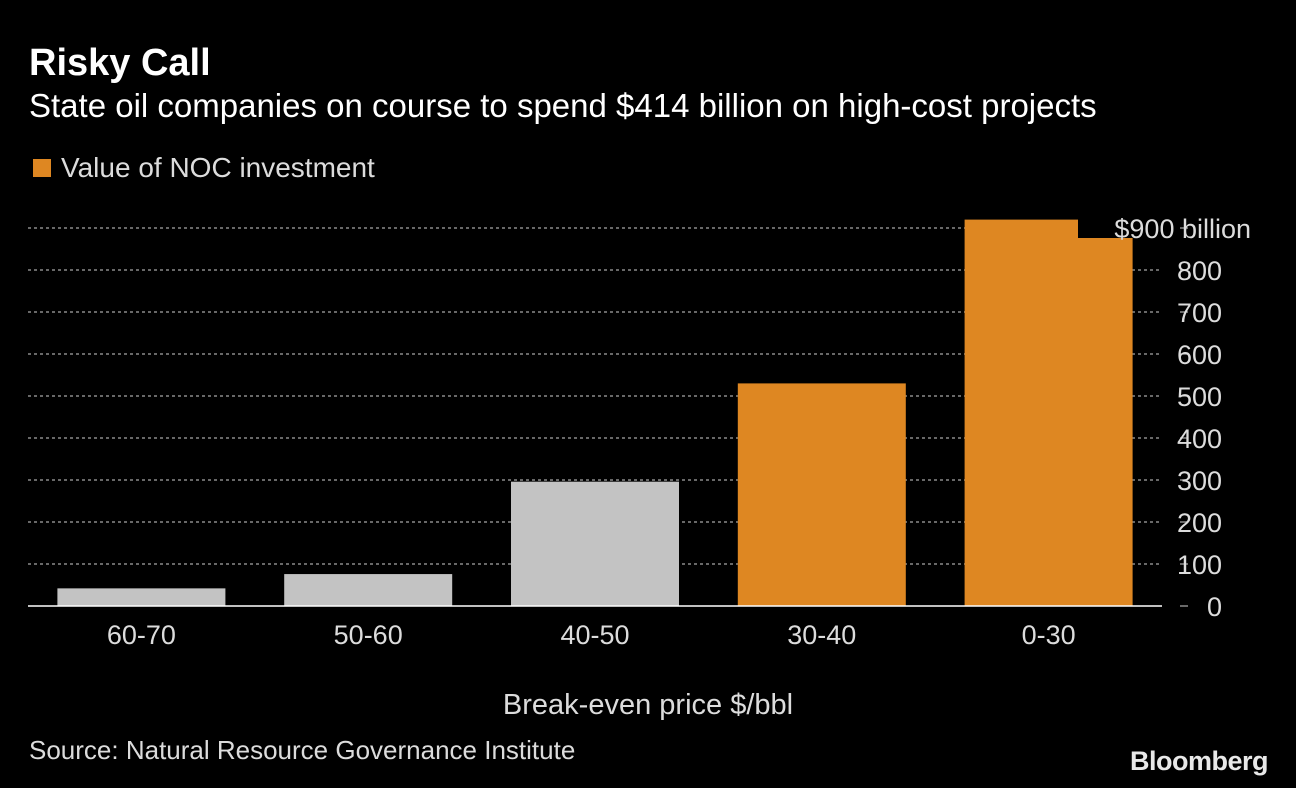 The width and height of the screenshot is (1296, 788). Describe the element at coordinates (42, 168) in the screenshot. I see `legend-swatch` at that location.